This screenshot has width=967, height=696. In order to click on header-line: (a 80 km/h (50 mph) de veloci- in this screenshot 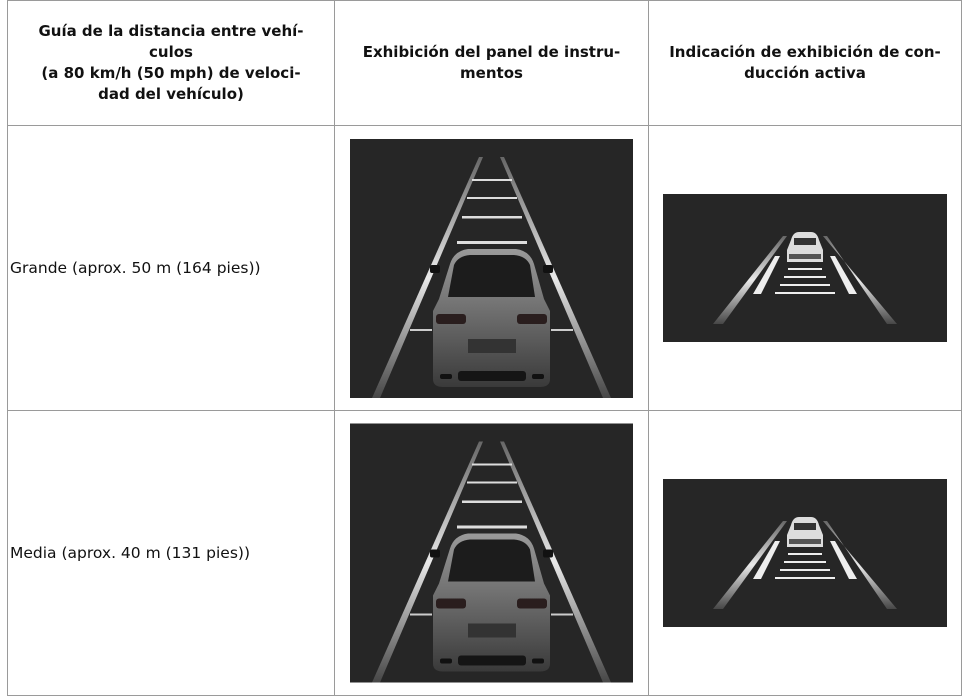, I will do `click(171, 73)`.